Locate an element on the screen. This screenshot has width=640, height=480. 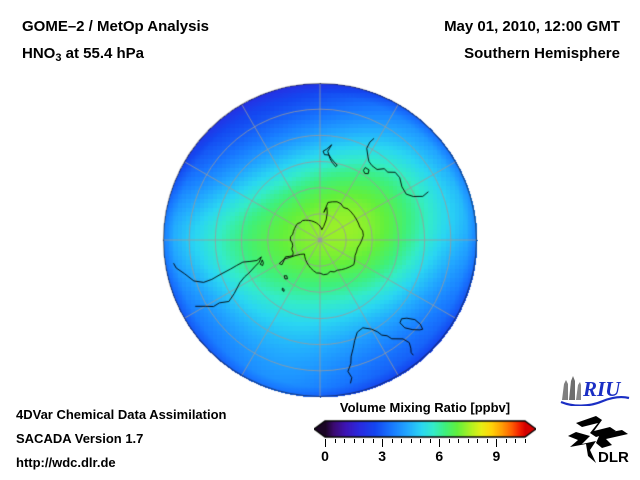
instrument-title: GOME–2 / MetOp Analysis is located at coordinates (115, 26).